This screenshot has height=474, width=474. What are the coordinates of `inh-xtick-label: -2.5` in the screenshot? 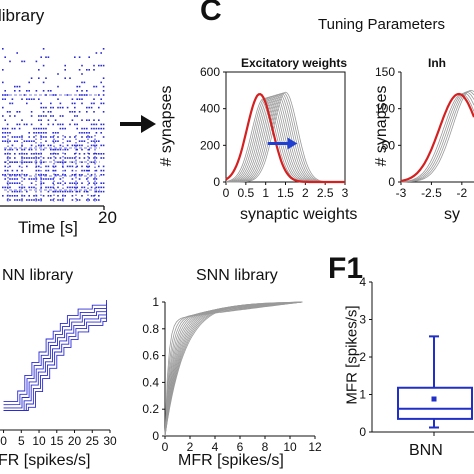 It's located at (431, 193).